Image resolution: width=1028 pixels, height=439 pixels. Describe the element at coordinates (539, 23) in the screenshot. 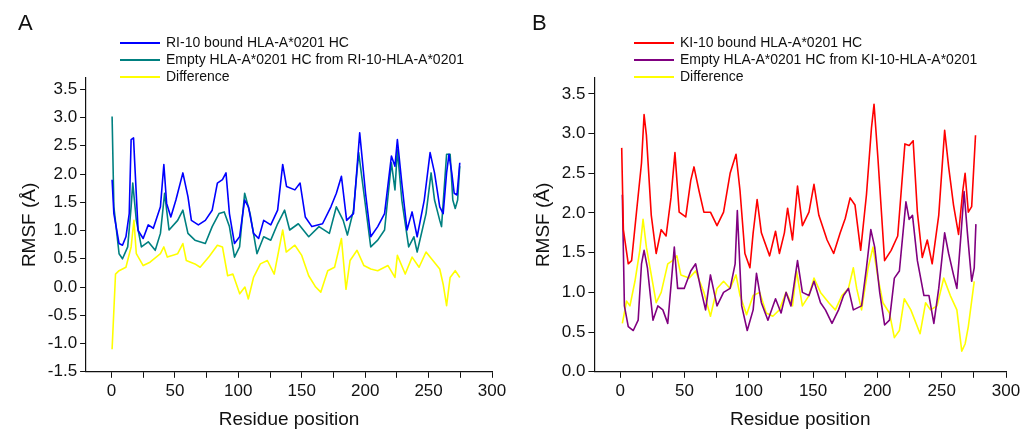

I see `chart-title: B` at that location.